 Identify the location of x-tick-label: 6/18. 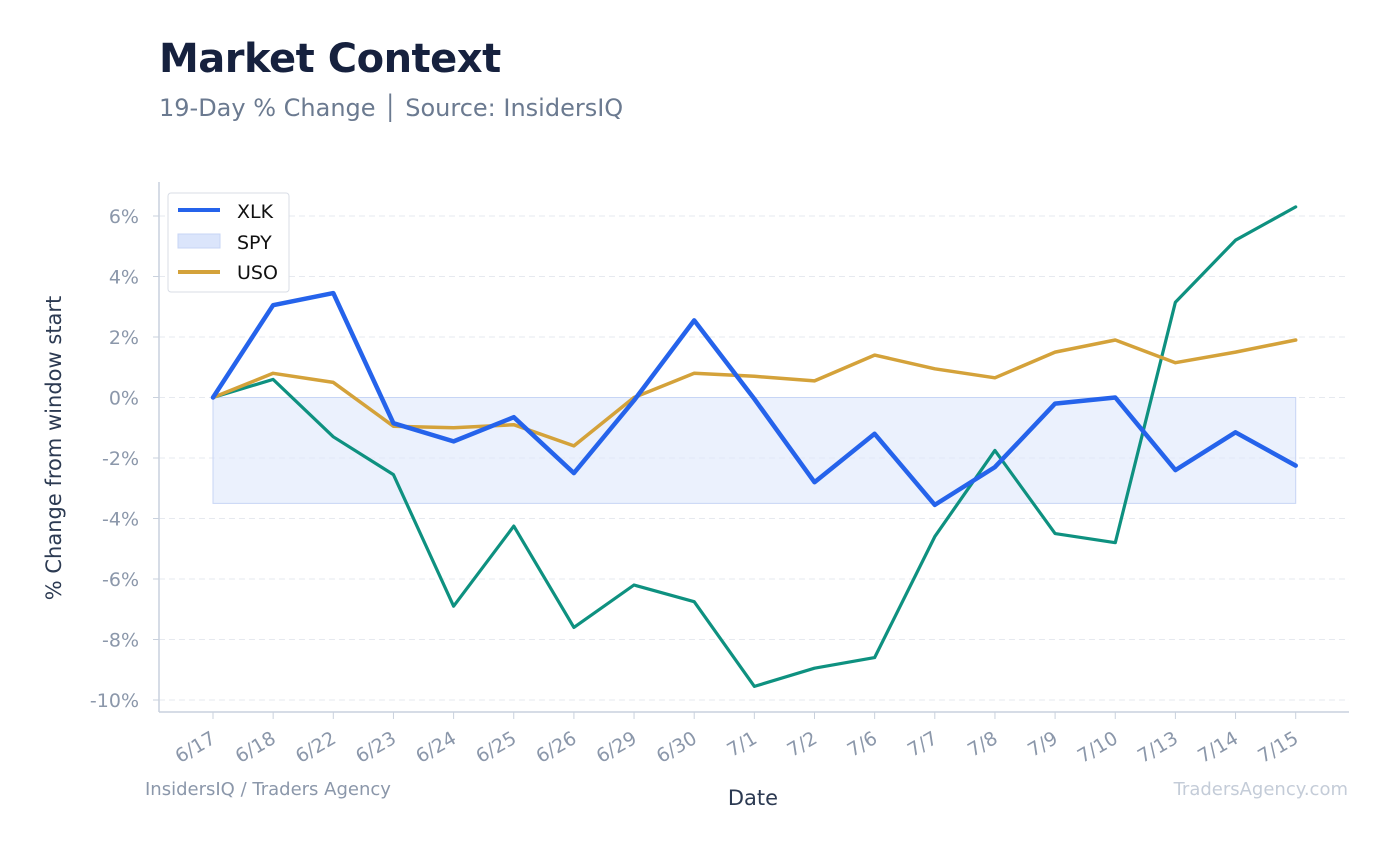
(256, 747).